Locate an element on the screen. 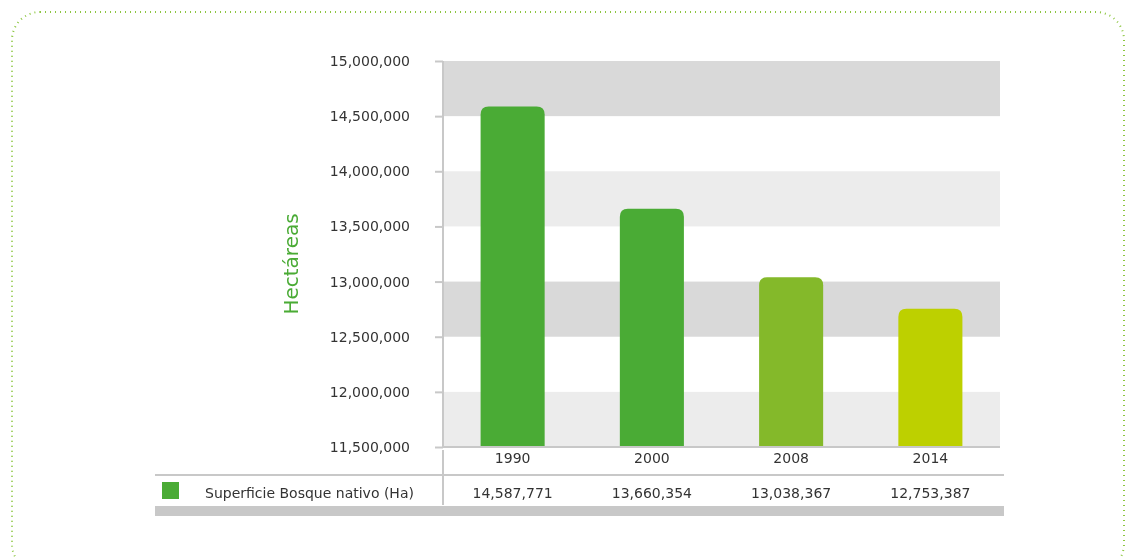 Image resolution: width=1130 pixels, height=557 pixels. y-tick-label: 14,000,000 is located at coordinates (369, 171).